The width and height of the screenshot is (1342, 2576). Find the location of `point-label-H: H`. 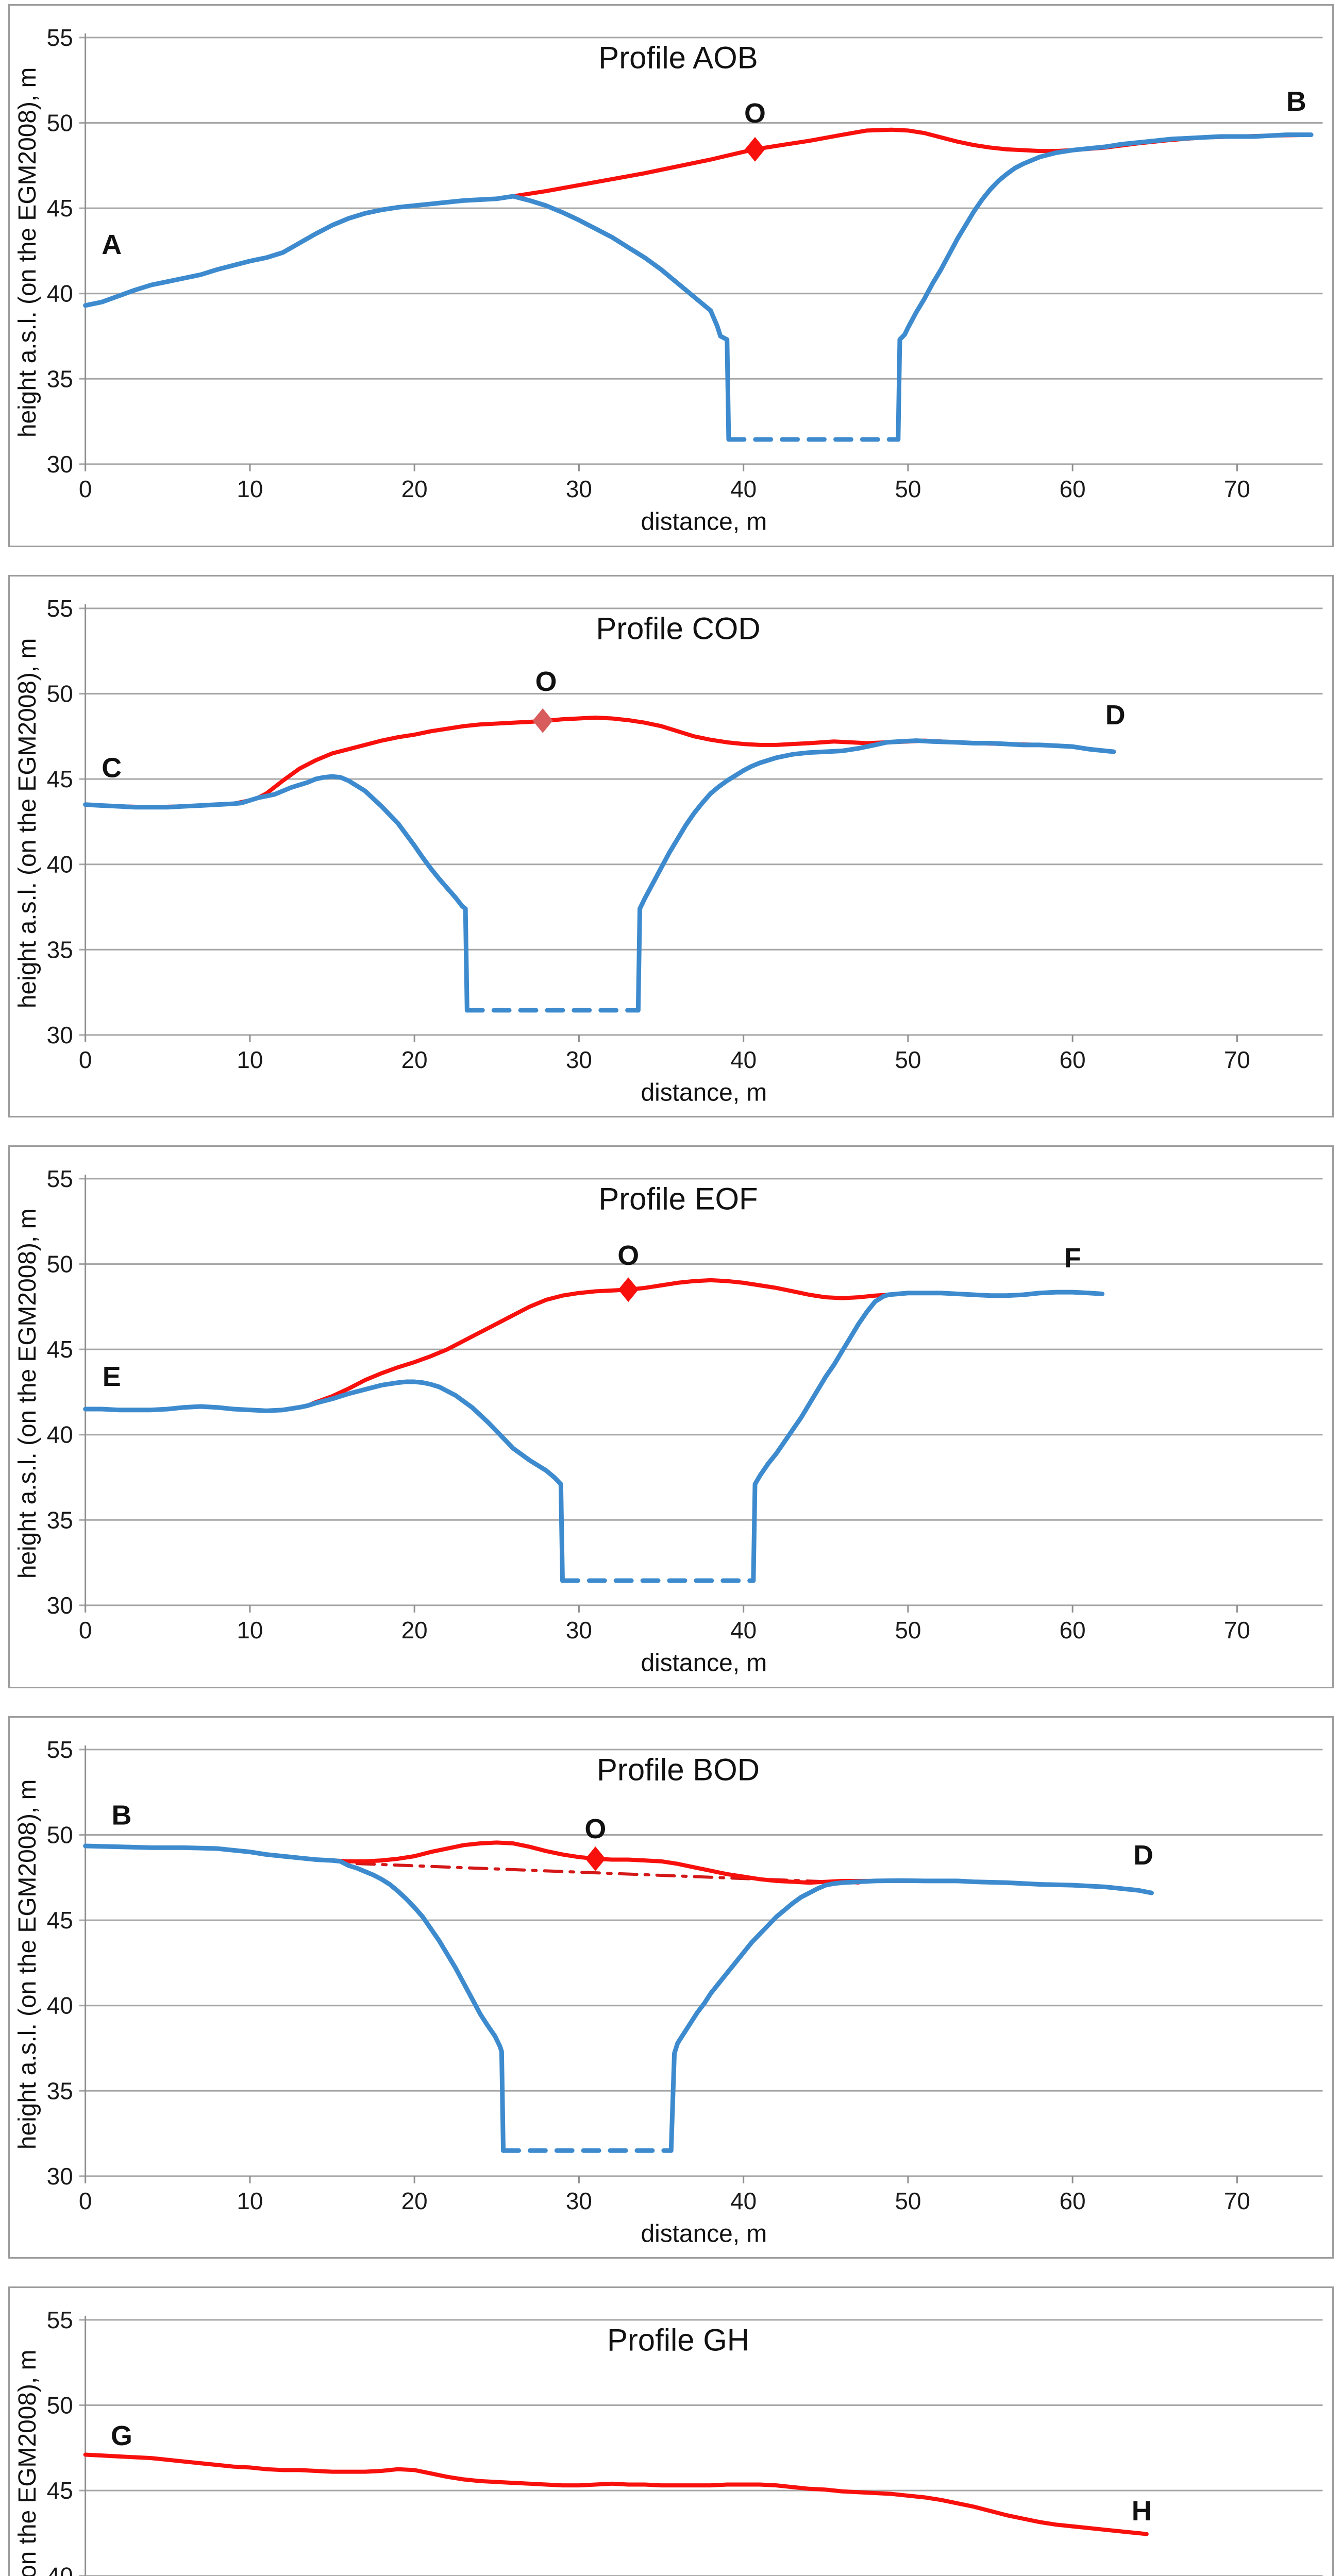

point-label-H: H is located at coordinates (1142, 2511).